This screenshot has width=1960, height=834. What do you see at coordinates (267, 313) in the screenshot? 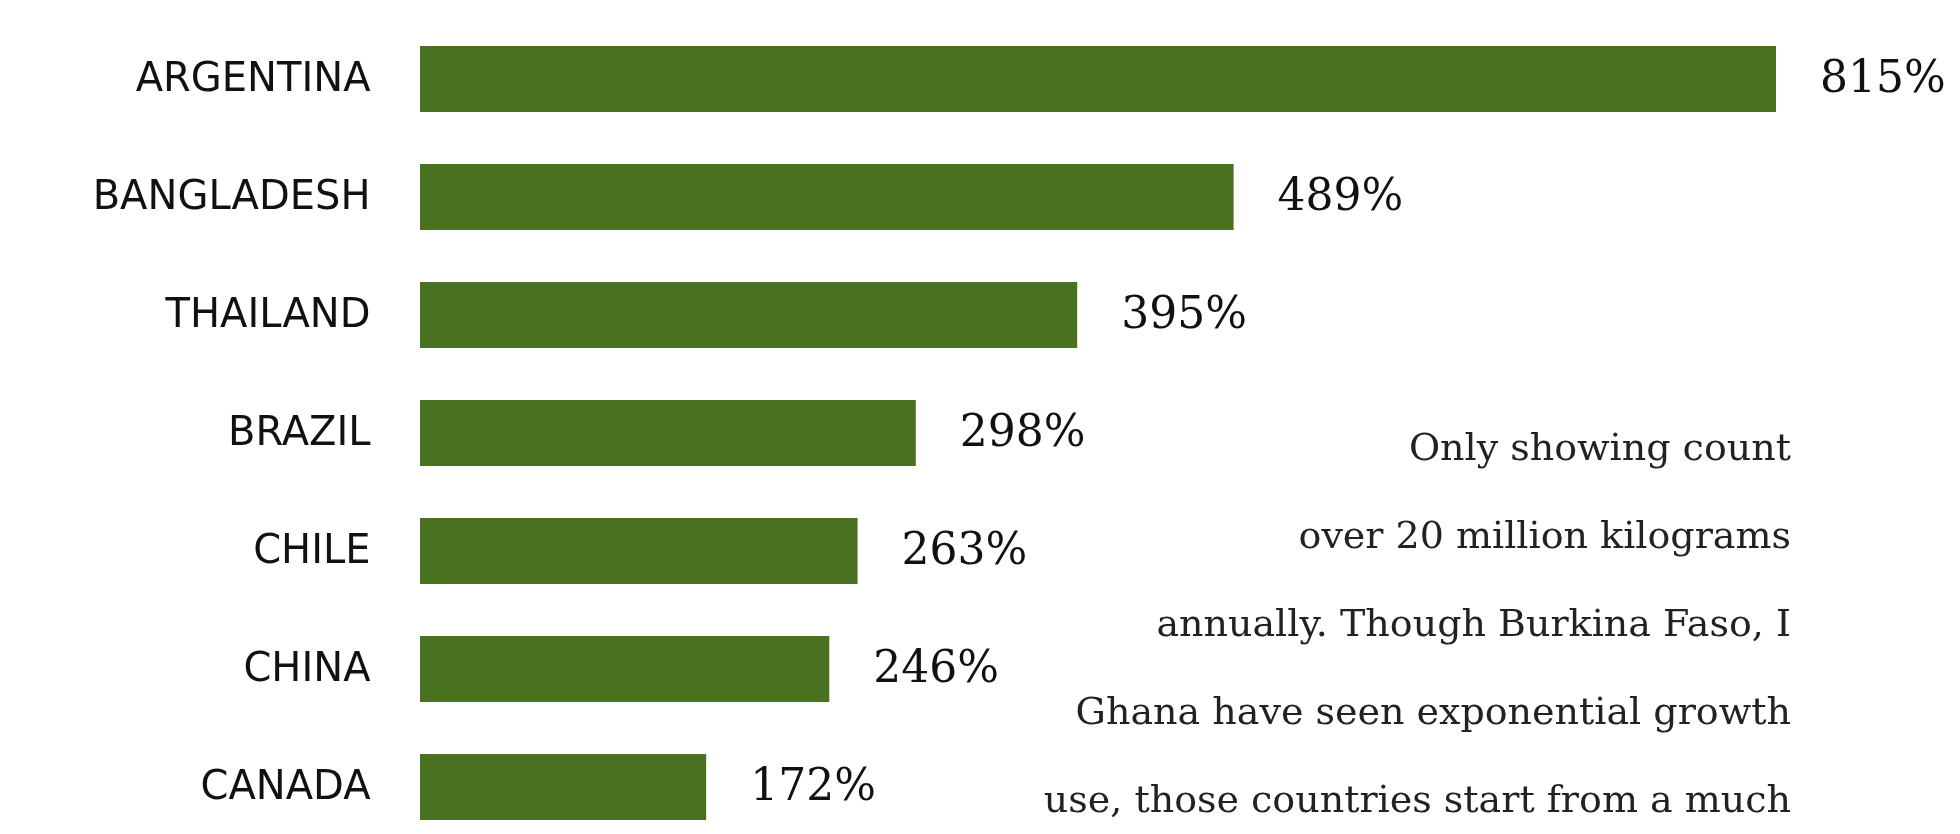
I see `y-tick-label: THAILAND` at bounding box center [267, 313].